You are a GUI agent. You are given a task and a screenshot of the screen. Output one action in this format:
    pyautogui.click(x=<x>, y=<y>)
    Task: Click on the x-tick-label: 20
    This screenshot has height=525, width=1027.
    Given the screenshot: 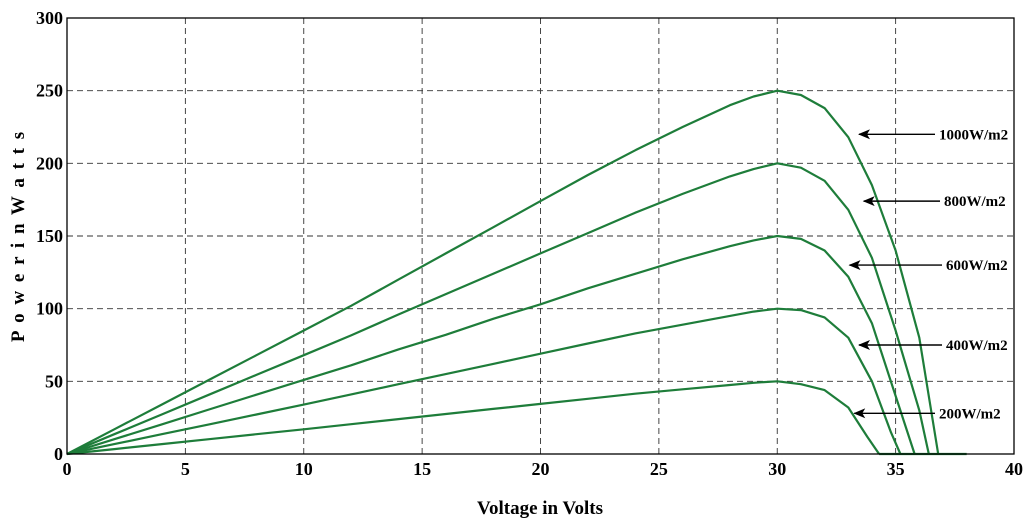 What is the action you would take?
    pyautogui.click(x=541, y=469)
    